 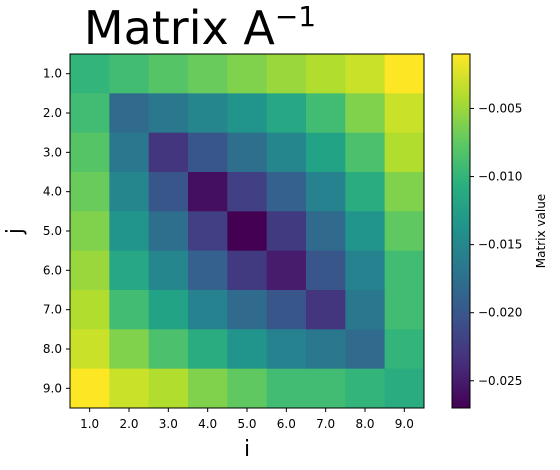 I want to click on chart-title-main: Matrix A, so click(x=179, y=28).